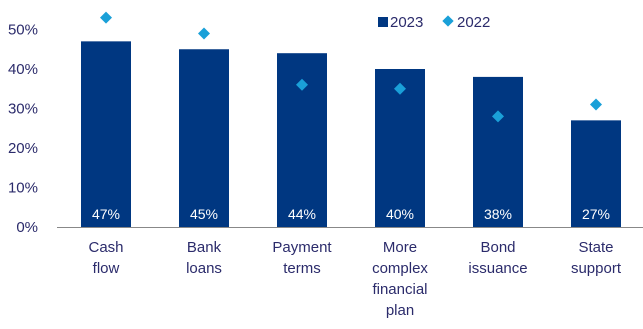  I want to click on legend-label-2022: 2022, so click(473, 22).